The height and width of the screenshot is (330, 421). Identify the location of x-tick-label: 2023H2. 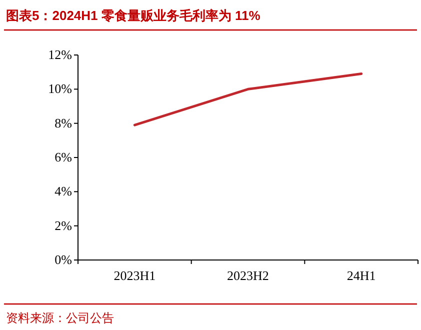
(248, 275).